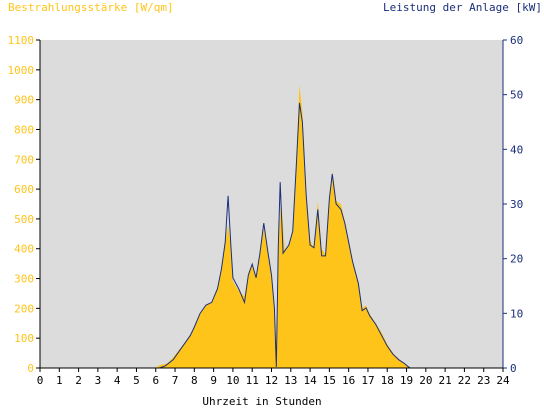 Image resolution: width=544 pixels, height=408 pixels. Describe the element at coordinates (213, 380) in the screenshot. I see `x-tick-label: 9` at that location.